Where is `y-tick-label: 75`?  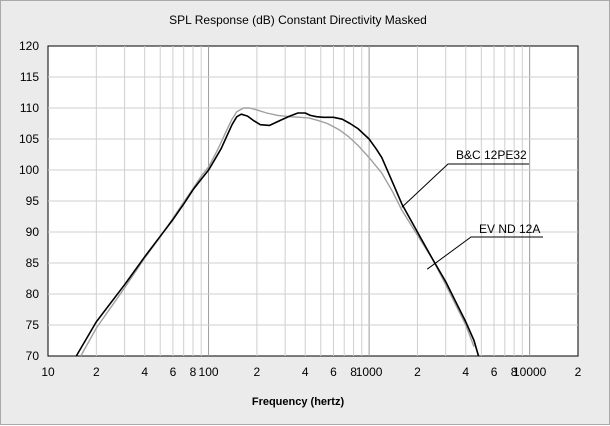 y-tick-label: 75 is located at coordinates (33, 325).